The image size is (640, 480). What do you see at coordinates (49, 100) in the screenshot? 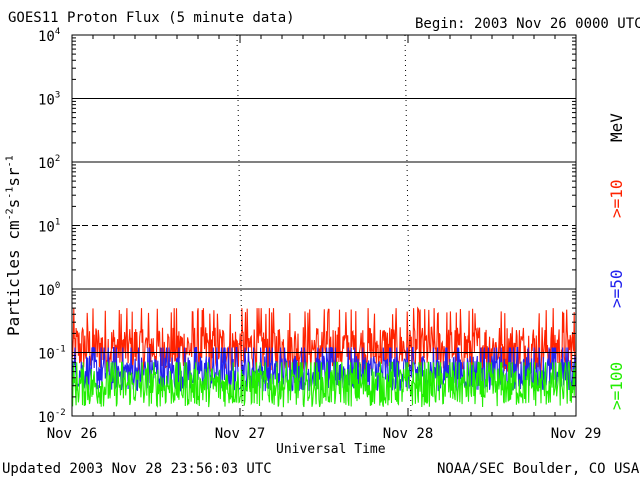
I see `y-tick-label: 10³` at bounding box center [49, 100].